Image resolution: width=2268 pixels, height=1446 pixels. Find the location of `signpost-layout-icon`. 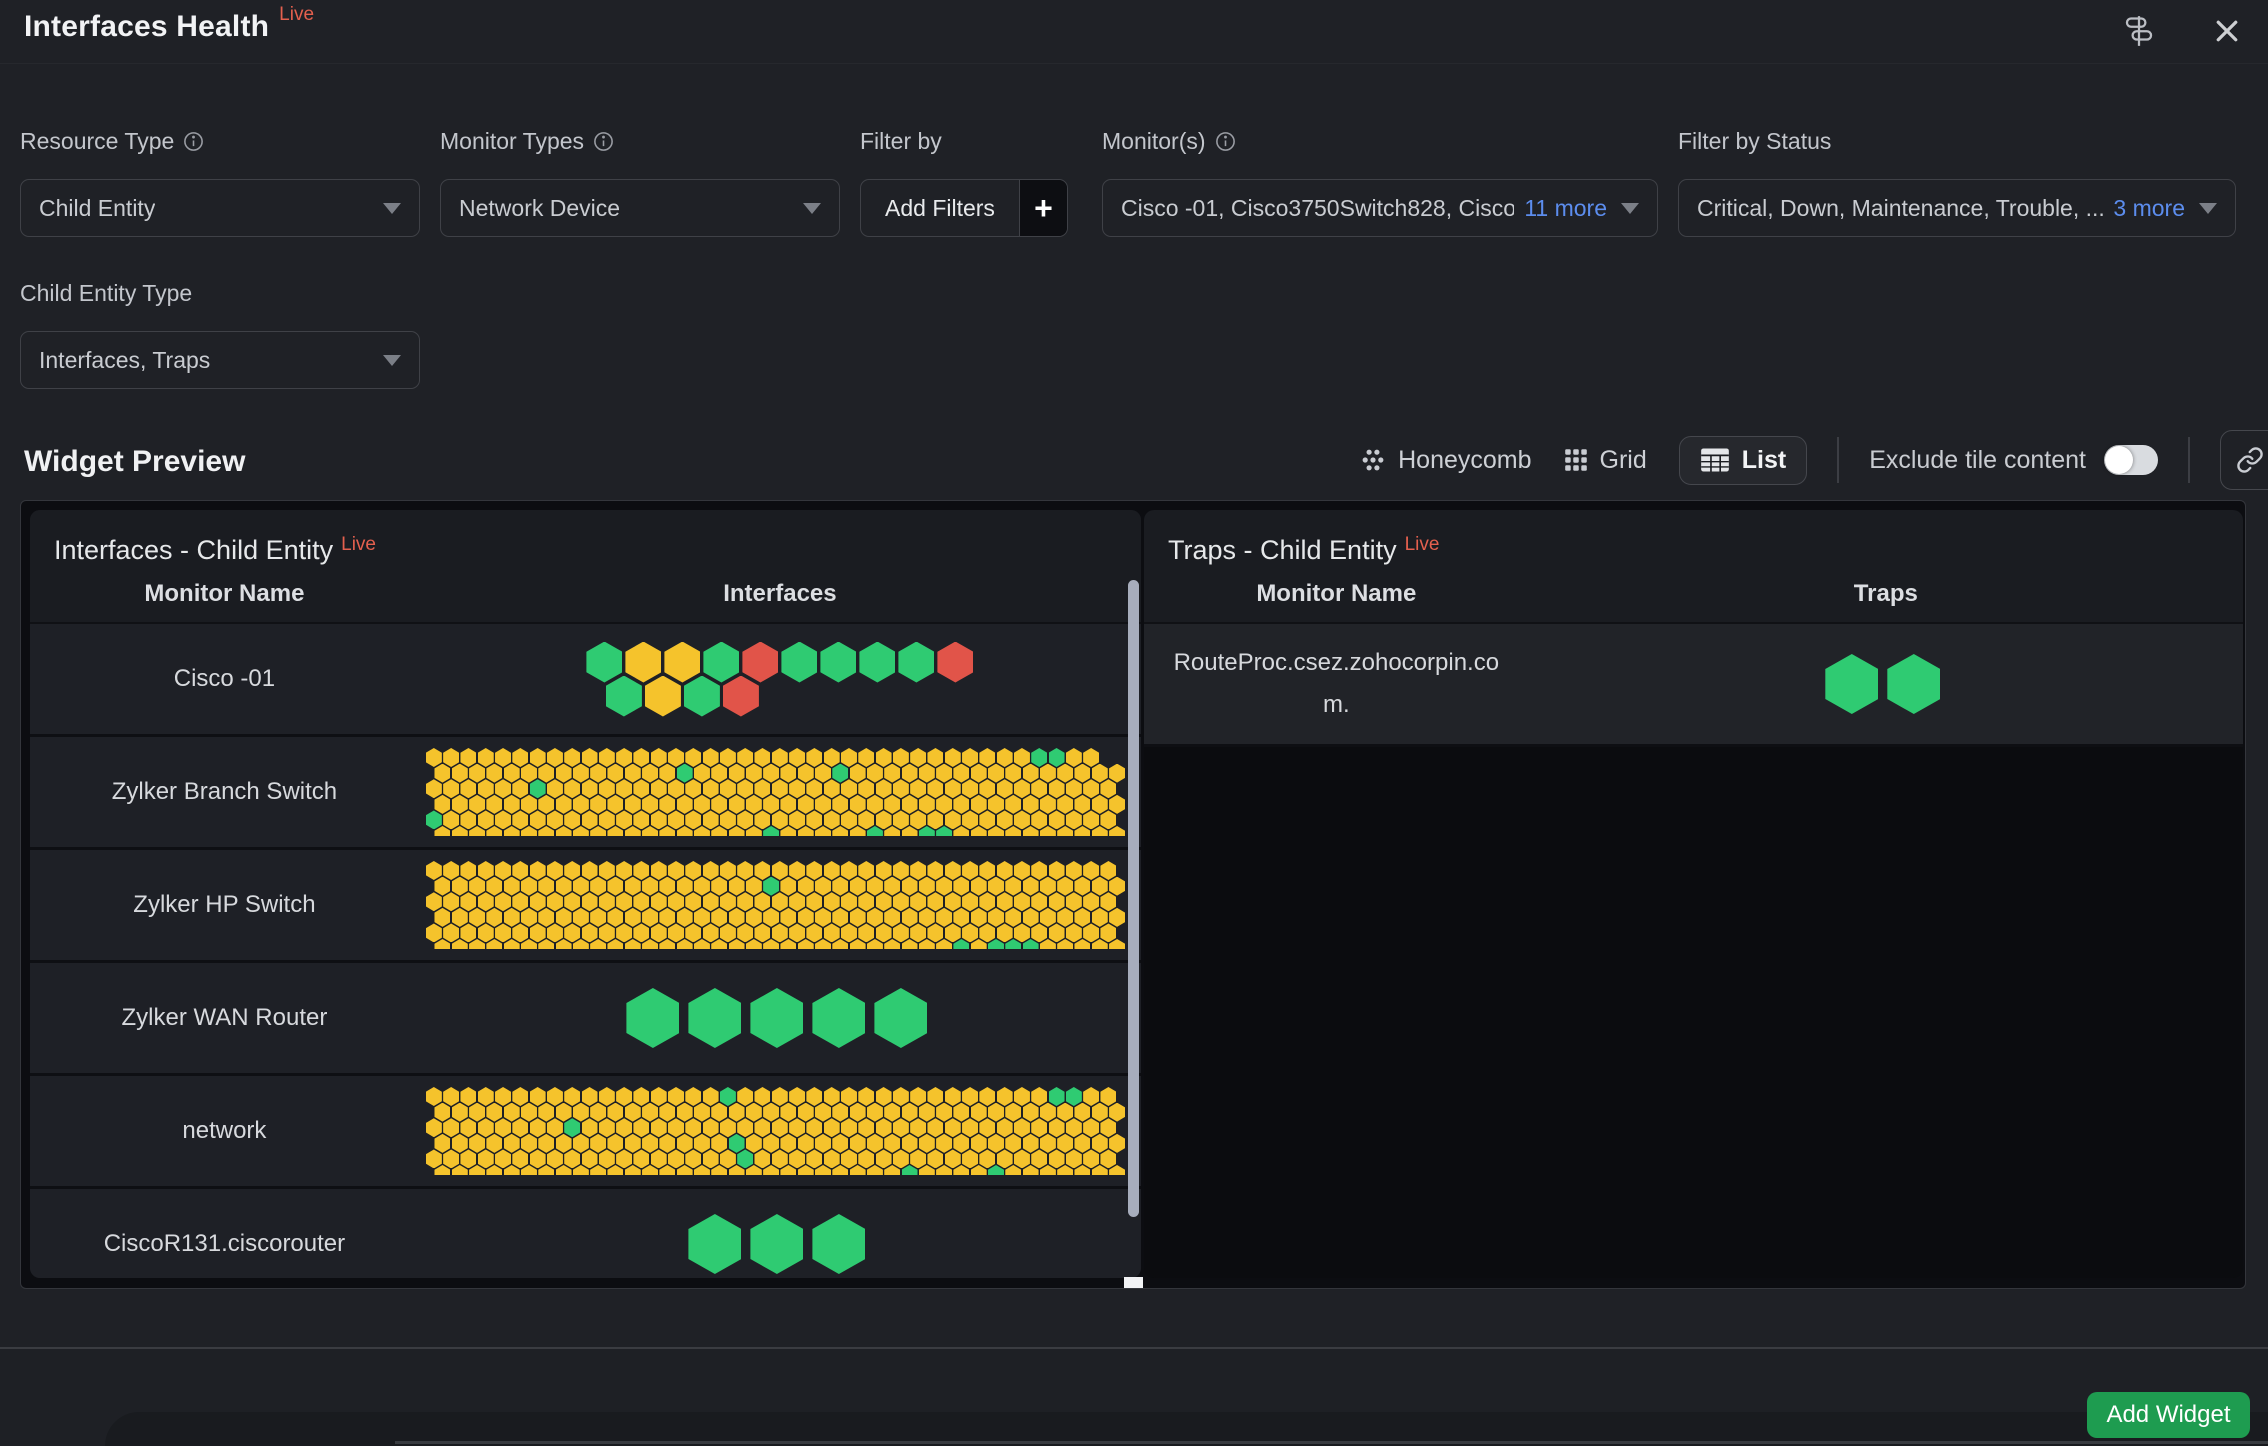

signpost-layout-icon is located at coordinates (2139, 31).